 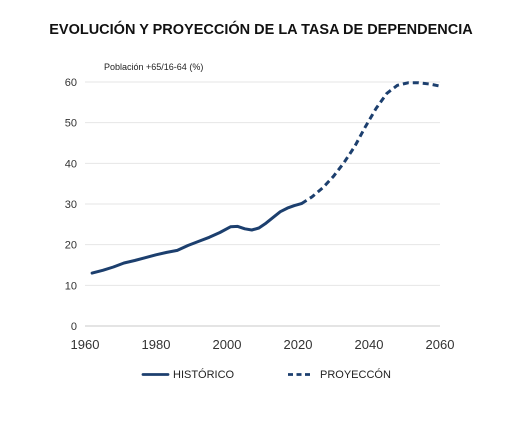 I want to click on y-tick-label: 30, so click(x=71, y=205).